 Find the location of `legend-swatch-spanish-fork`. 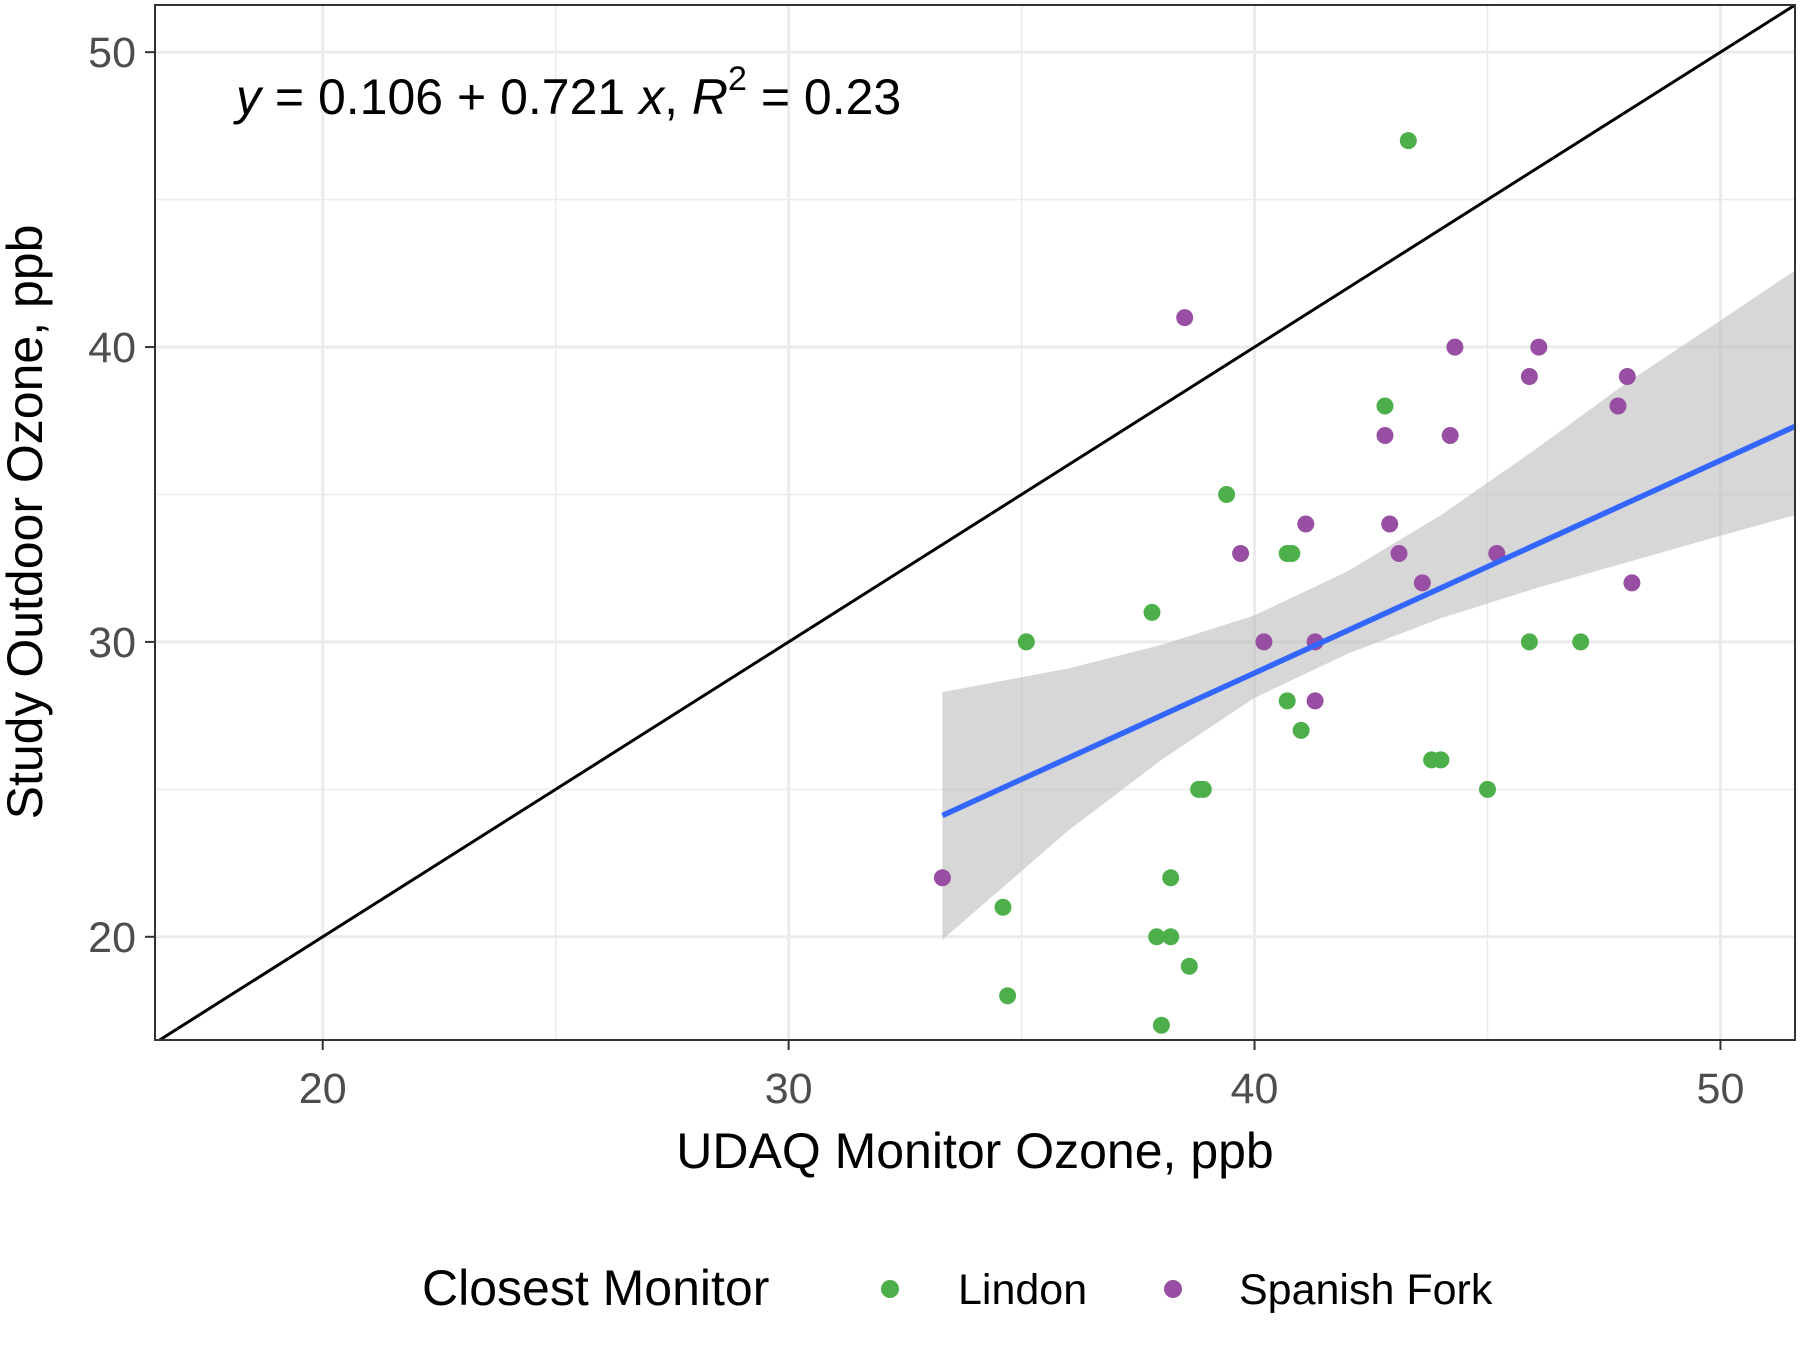

legend-swatch-spanish-fork is located at coordinates (1173, 1289).